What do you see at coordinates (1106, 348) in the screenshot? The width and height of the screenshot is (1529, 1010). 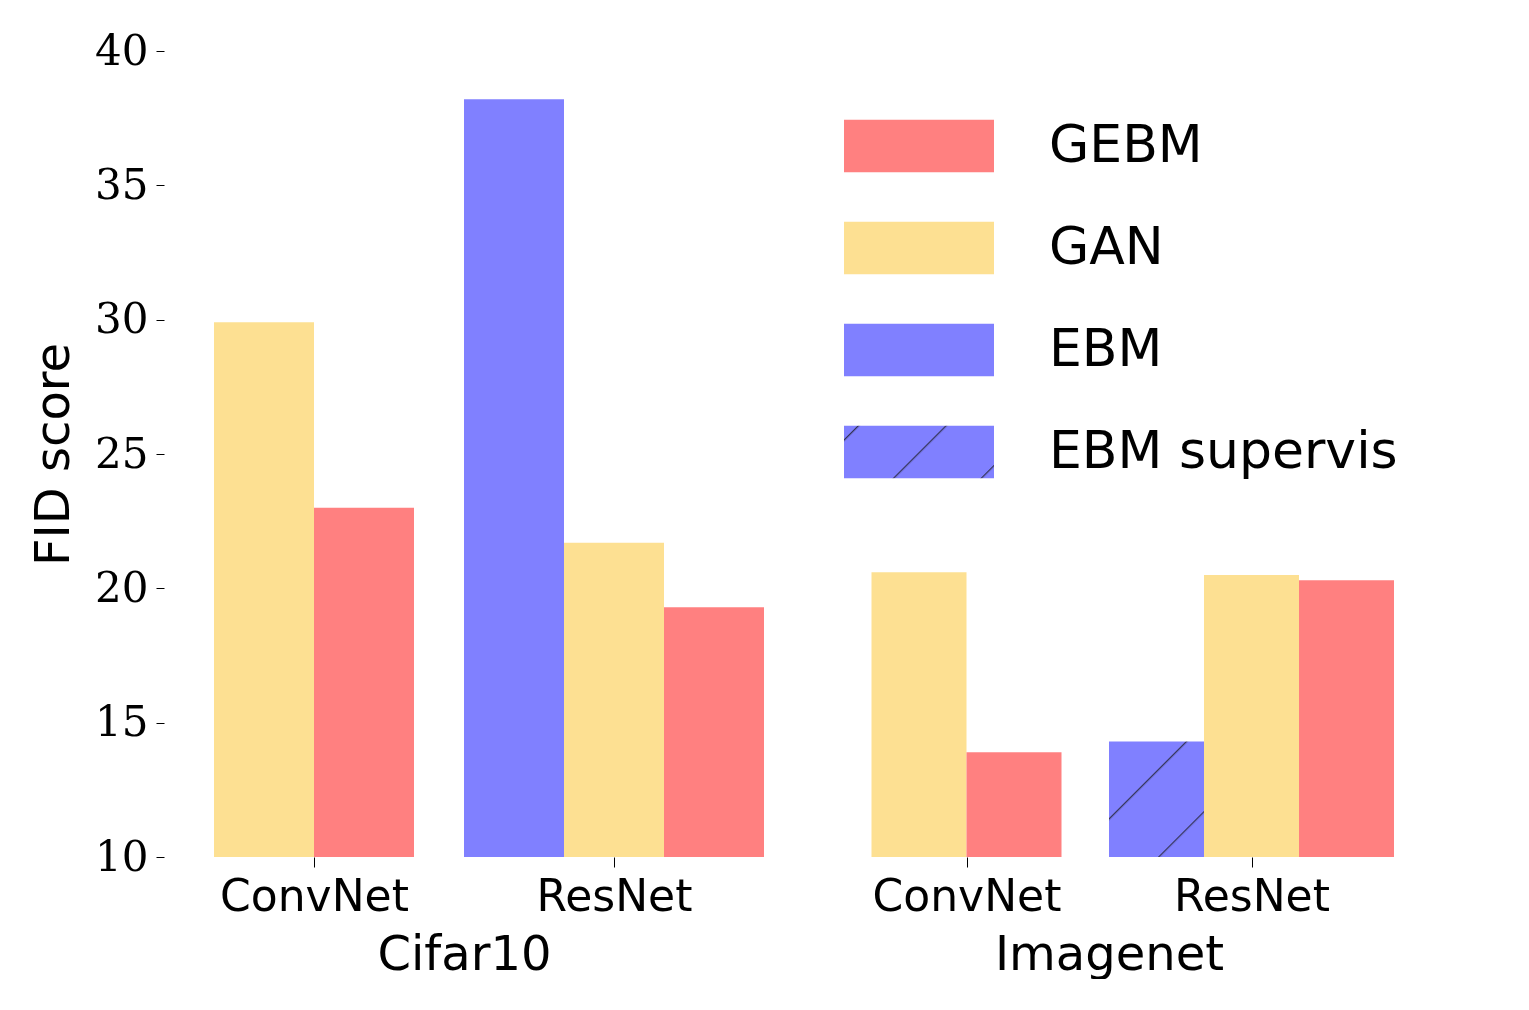 I see `legend-label: EBM` at bounding box center [1106, 348].